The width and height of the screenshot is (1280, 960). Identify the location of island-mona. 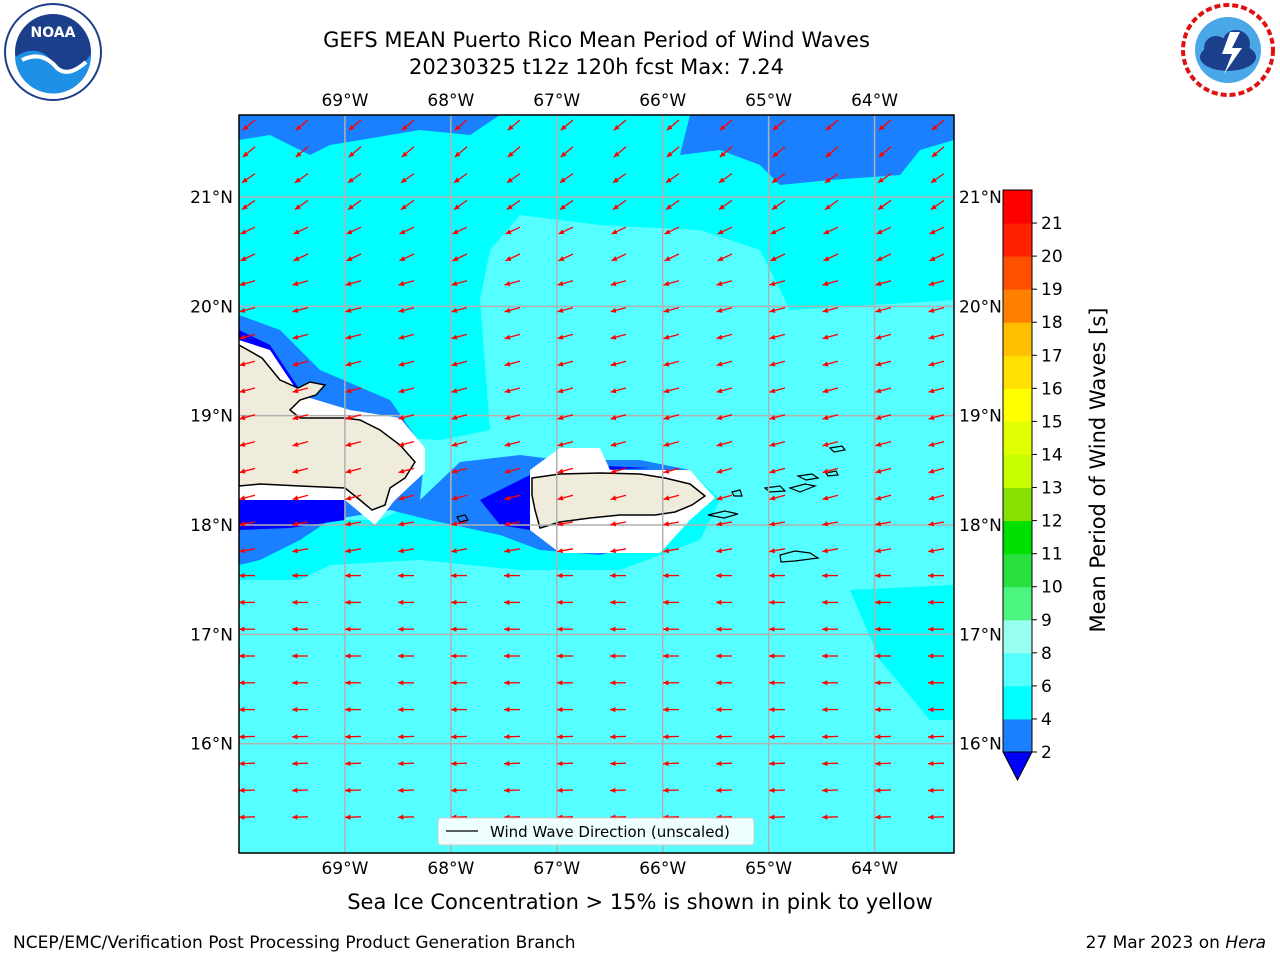
(462, 518).